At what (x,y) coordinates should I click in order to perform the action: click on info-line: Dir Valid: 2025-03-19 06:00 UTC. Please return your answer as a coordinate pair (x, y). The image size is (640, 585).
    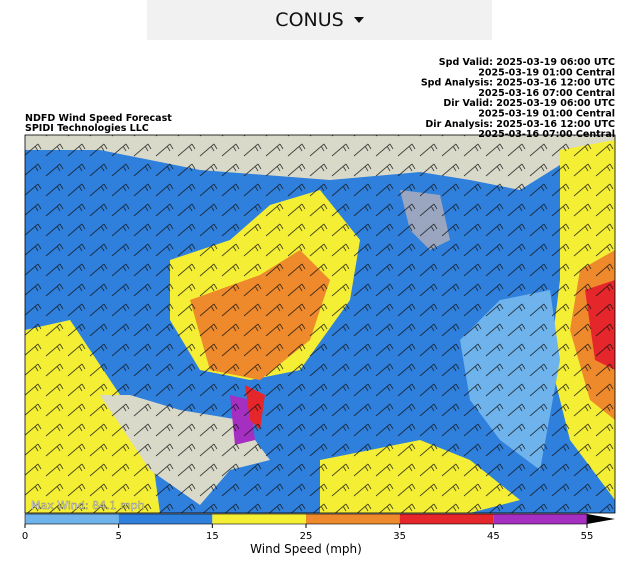
    Looking at the image, I should click on (529, 103).